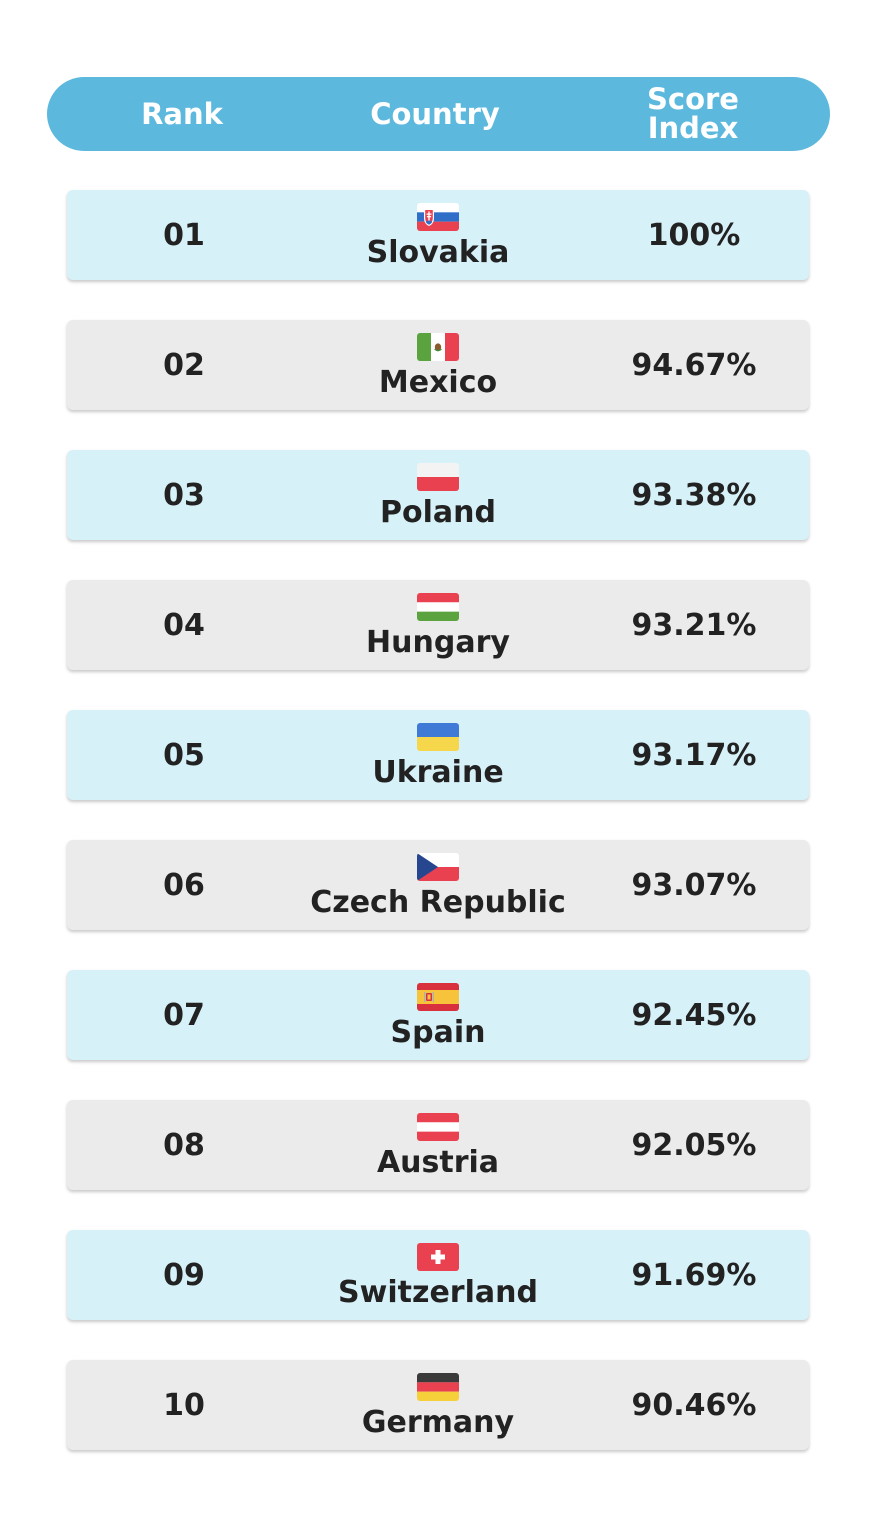 The image size is (876, 1536). Describe the element at coordinates (184, 235) in the screenshot. I see `rank-cell: 01` at that location.